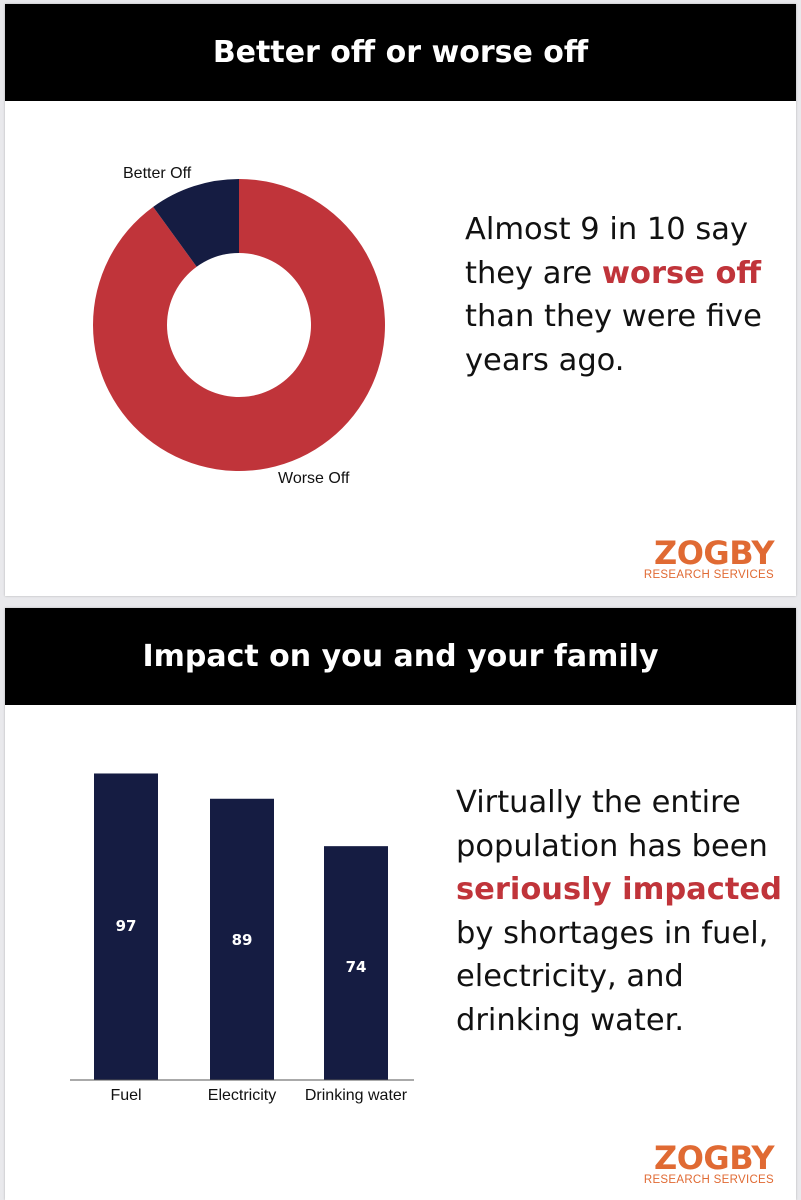 The width and height of the screenshot is (801, 1200). I want to click on callout-text-before: Virtually the entire population has been, so click(612, 824).